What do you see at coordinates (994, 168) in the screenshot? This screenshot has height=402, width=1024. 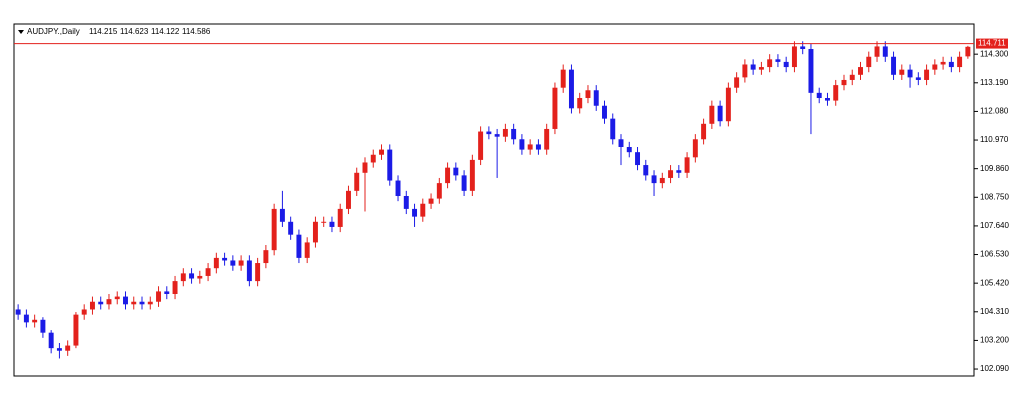 I see `y-tick-label: 109.860` at bounding box center [994, 168].